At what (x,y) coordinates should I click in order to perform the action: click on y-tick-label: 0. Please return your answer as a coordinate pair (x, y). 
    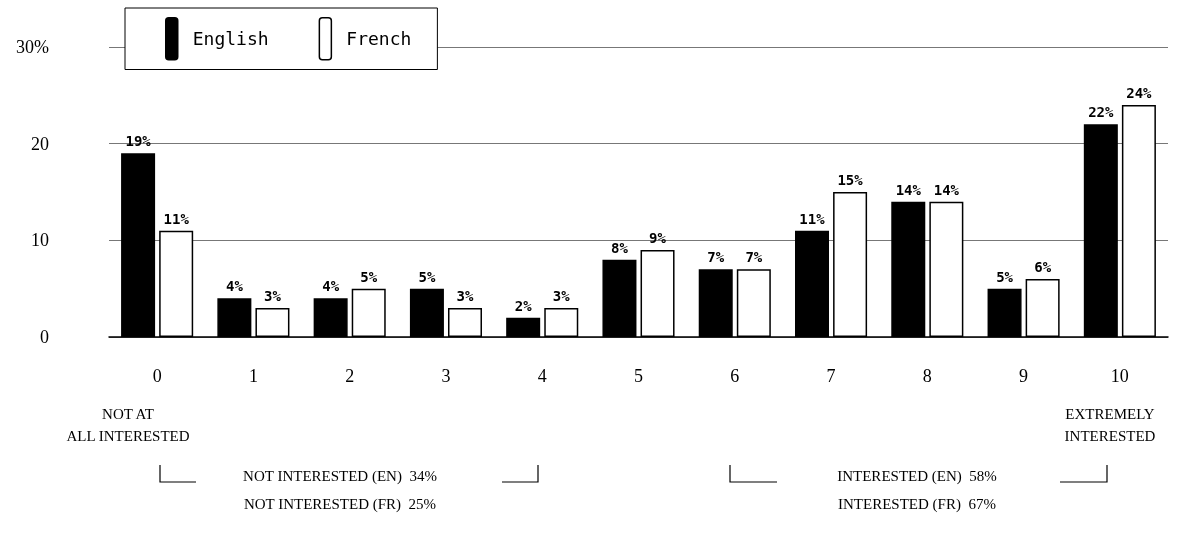
    Looking at the image, I should click on (44, 337).